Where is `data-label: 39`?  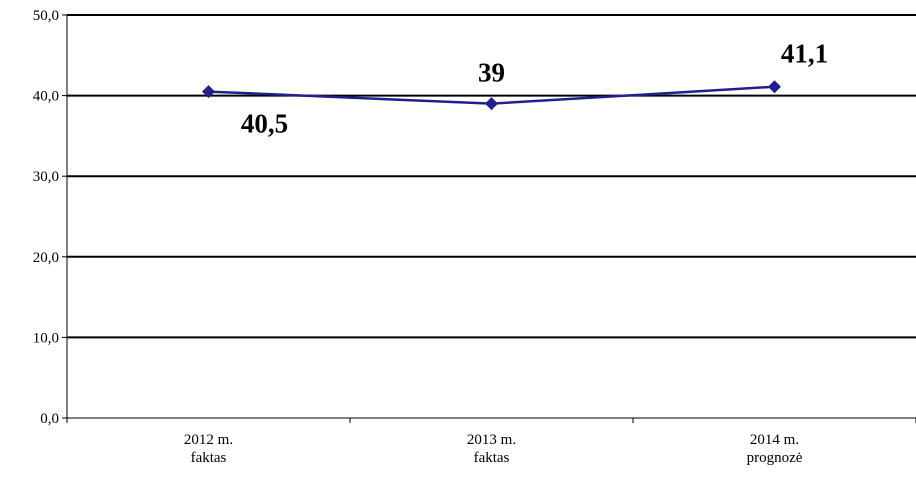
data-label: 39 is located at coordinates (491, 73).